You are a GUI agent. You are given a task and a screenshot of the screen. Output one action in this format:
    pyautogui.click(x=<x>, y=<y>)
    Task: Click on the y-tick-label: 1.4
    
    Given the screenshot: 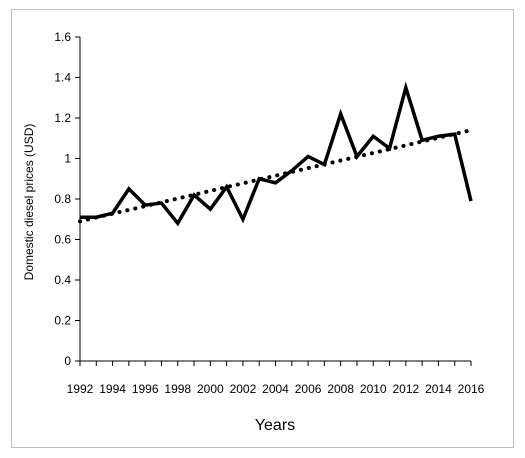 What is the action you would take?
    pyautogui.click(x=62, y=78)
    